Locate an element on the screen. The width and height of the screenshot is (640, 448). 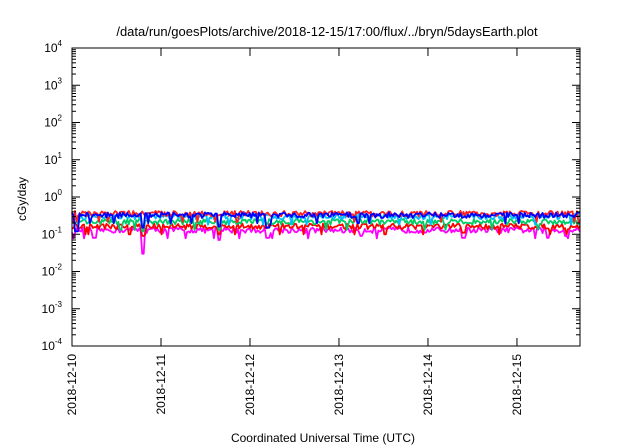
x-tick-label: 2018-12-12 is located at coordinates (250, 385).